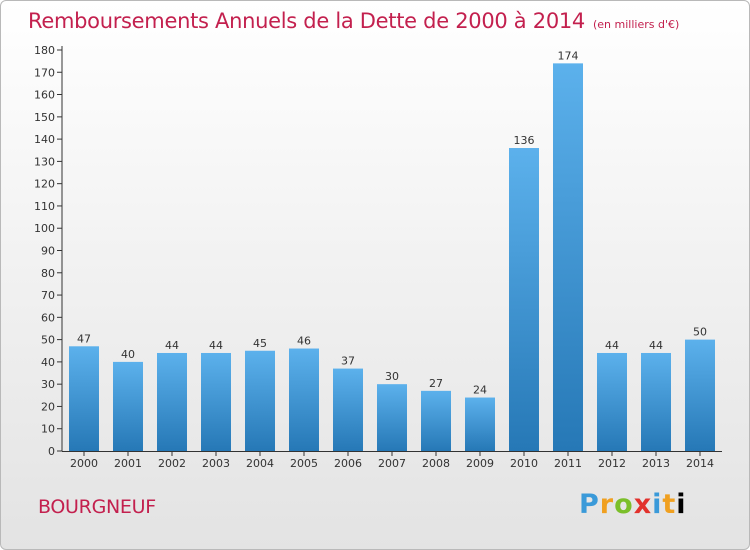  Describe the element at coordinates (44, 72) in the screenshot. I see `y-tick-label: 170` at that location.